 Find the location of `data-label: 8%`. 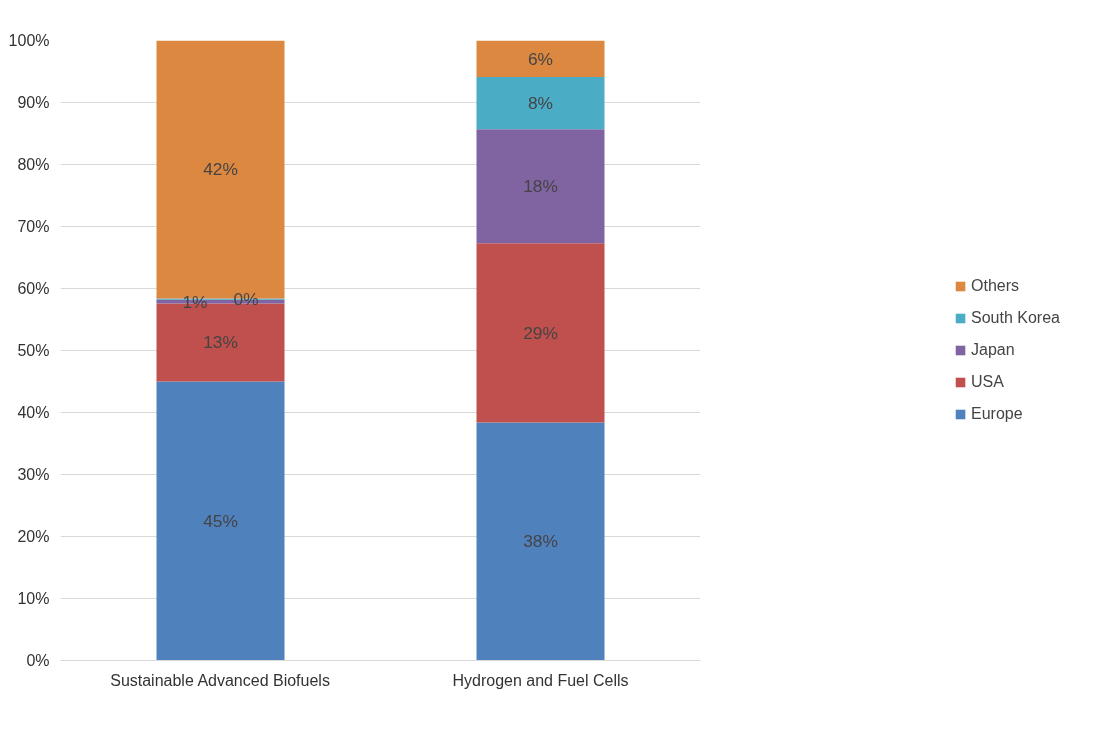

data-label: 8% is located at coordinates (540, 103).